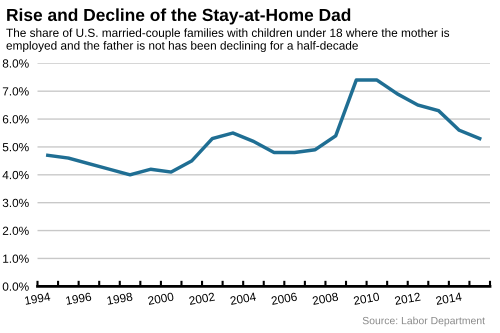 This screenshot has height=333, width=500. I want to click on source-note: Source: Labor Department, so click(423, 321).